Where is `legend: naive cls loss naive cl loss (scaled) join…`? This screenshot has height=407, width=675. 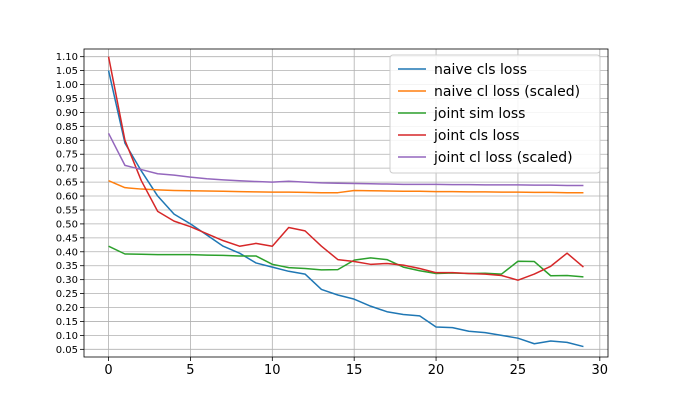
legend: naive cls loss naive cl loss (scaled) join… is located at coordinates (495, 114).